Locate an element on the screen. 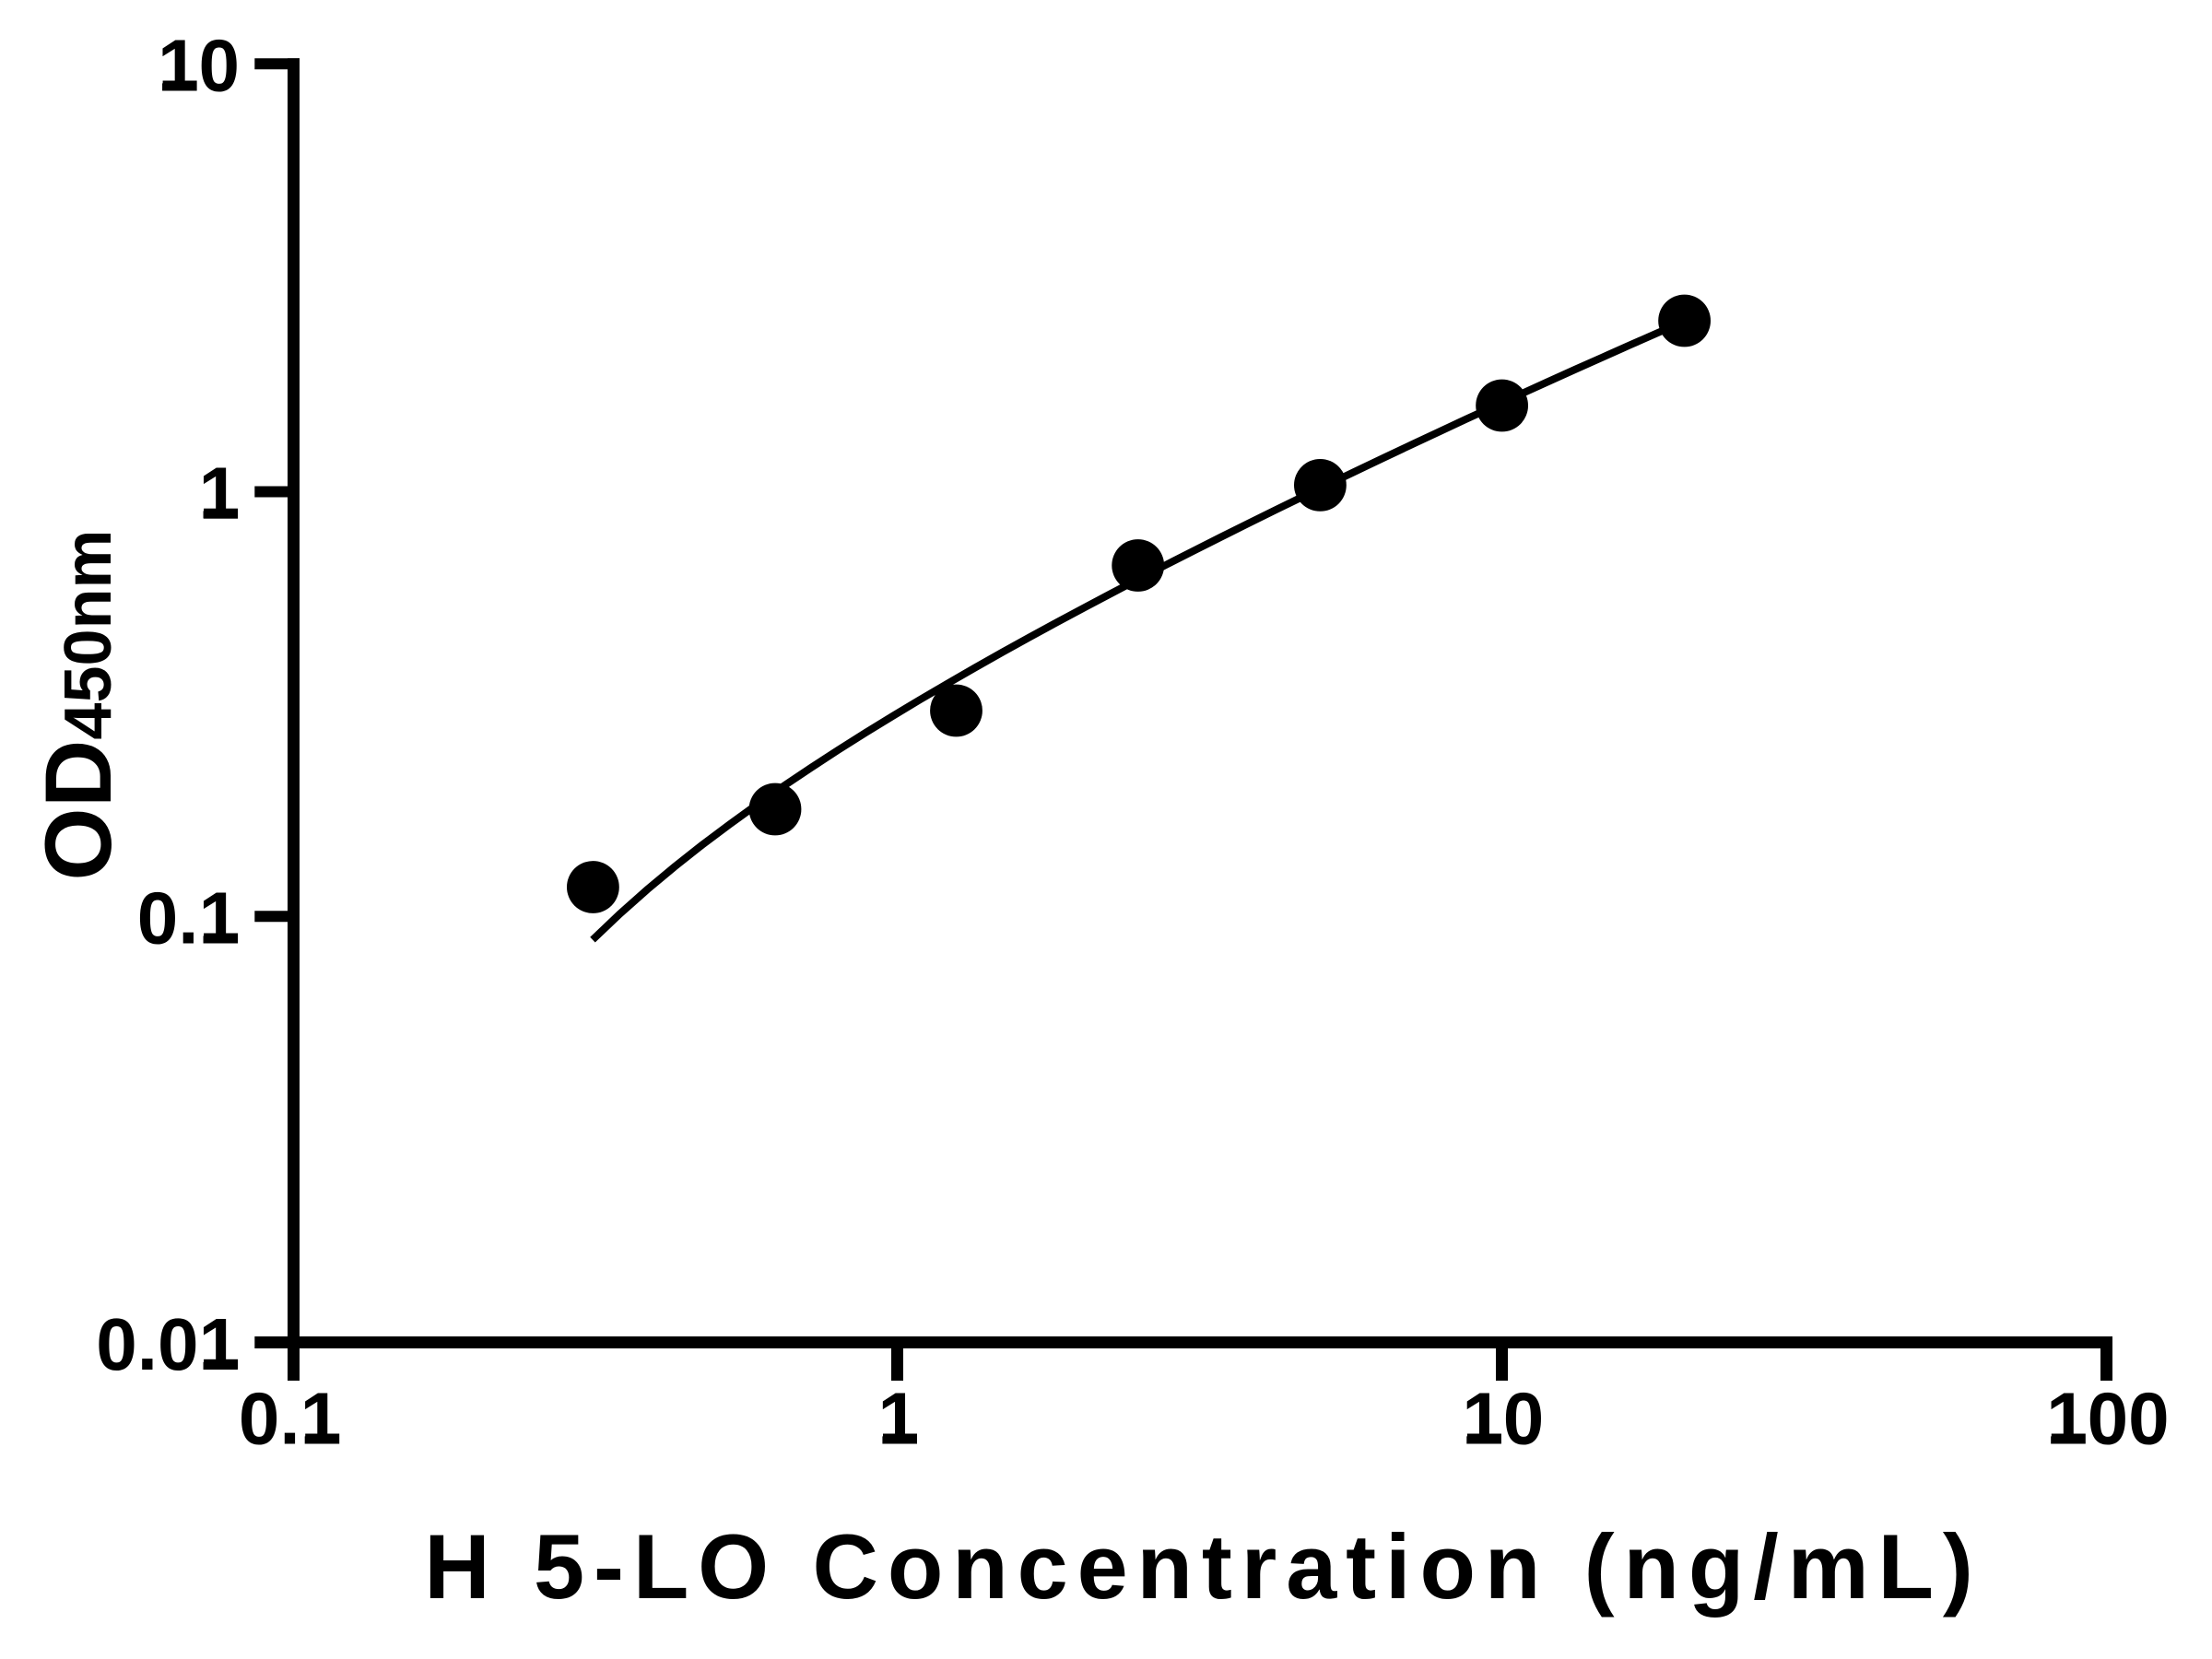  svg-text: 100 is located at coordinates (2107, 1419).